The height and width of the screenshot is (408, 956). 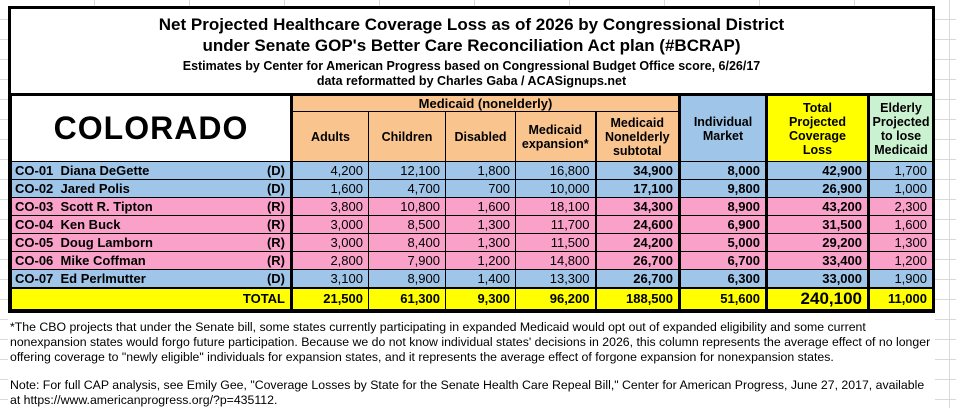 I want to click on cell-adults-total: 21,500, so click(x=329, y=298).